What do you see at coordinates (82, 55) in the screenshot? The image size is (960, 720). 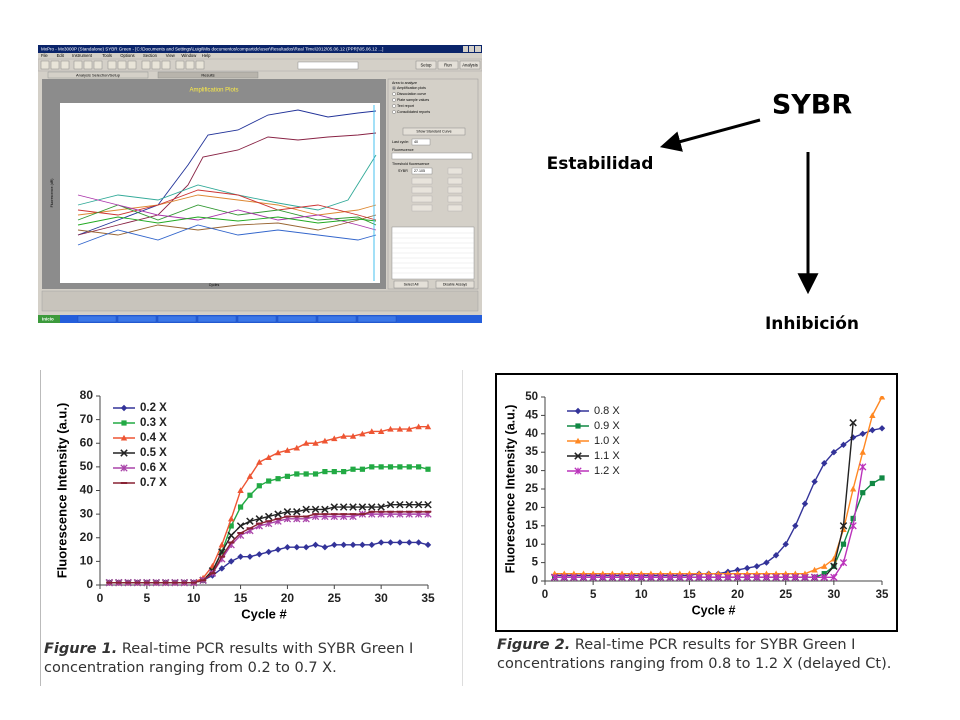 I see `menu-item: Instrument` at bounding box center [82, 55].